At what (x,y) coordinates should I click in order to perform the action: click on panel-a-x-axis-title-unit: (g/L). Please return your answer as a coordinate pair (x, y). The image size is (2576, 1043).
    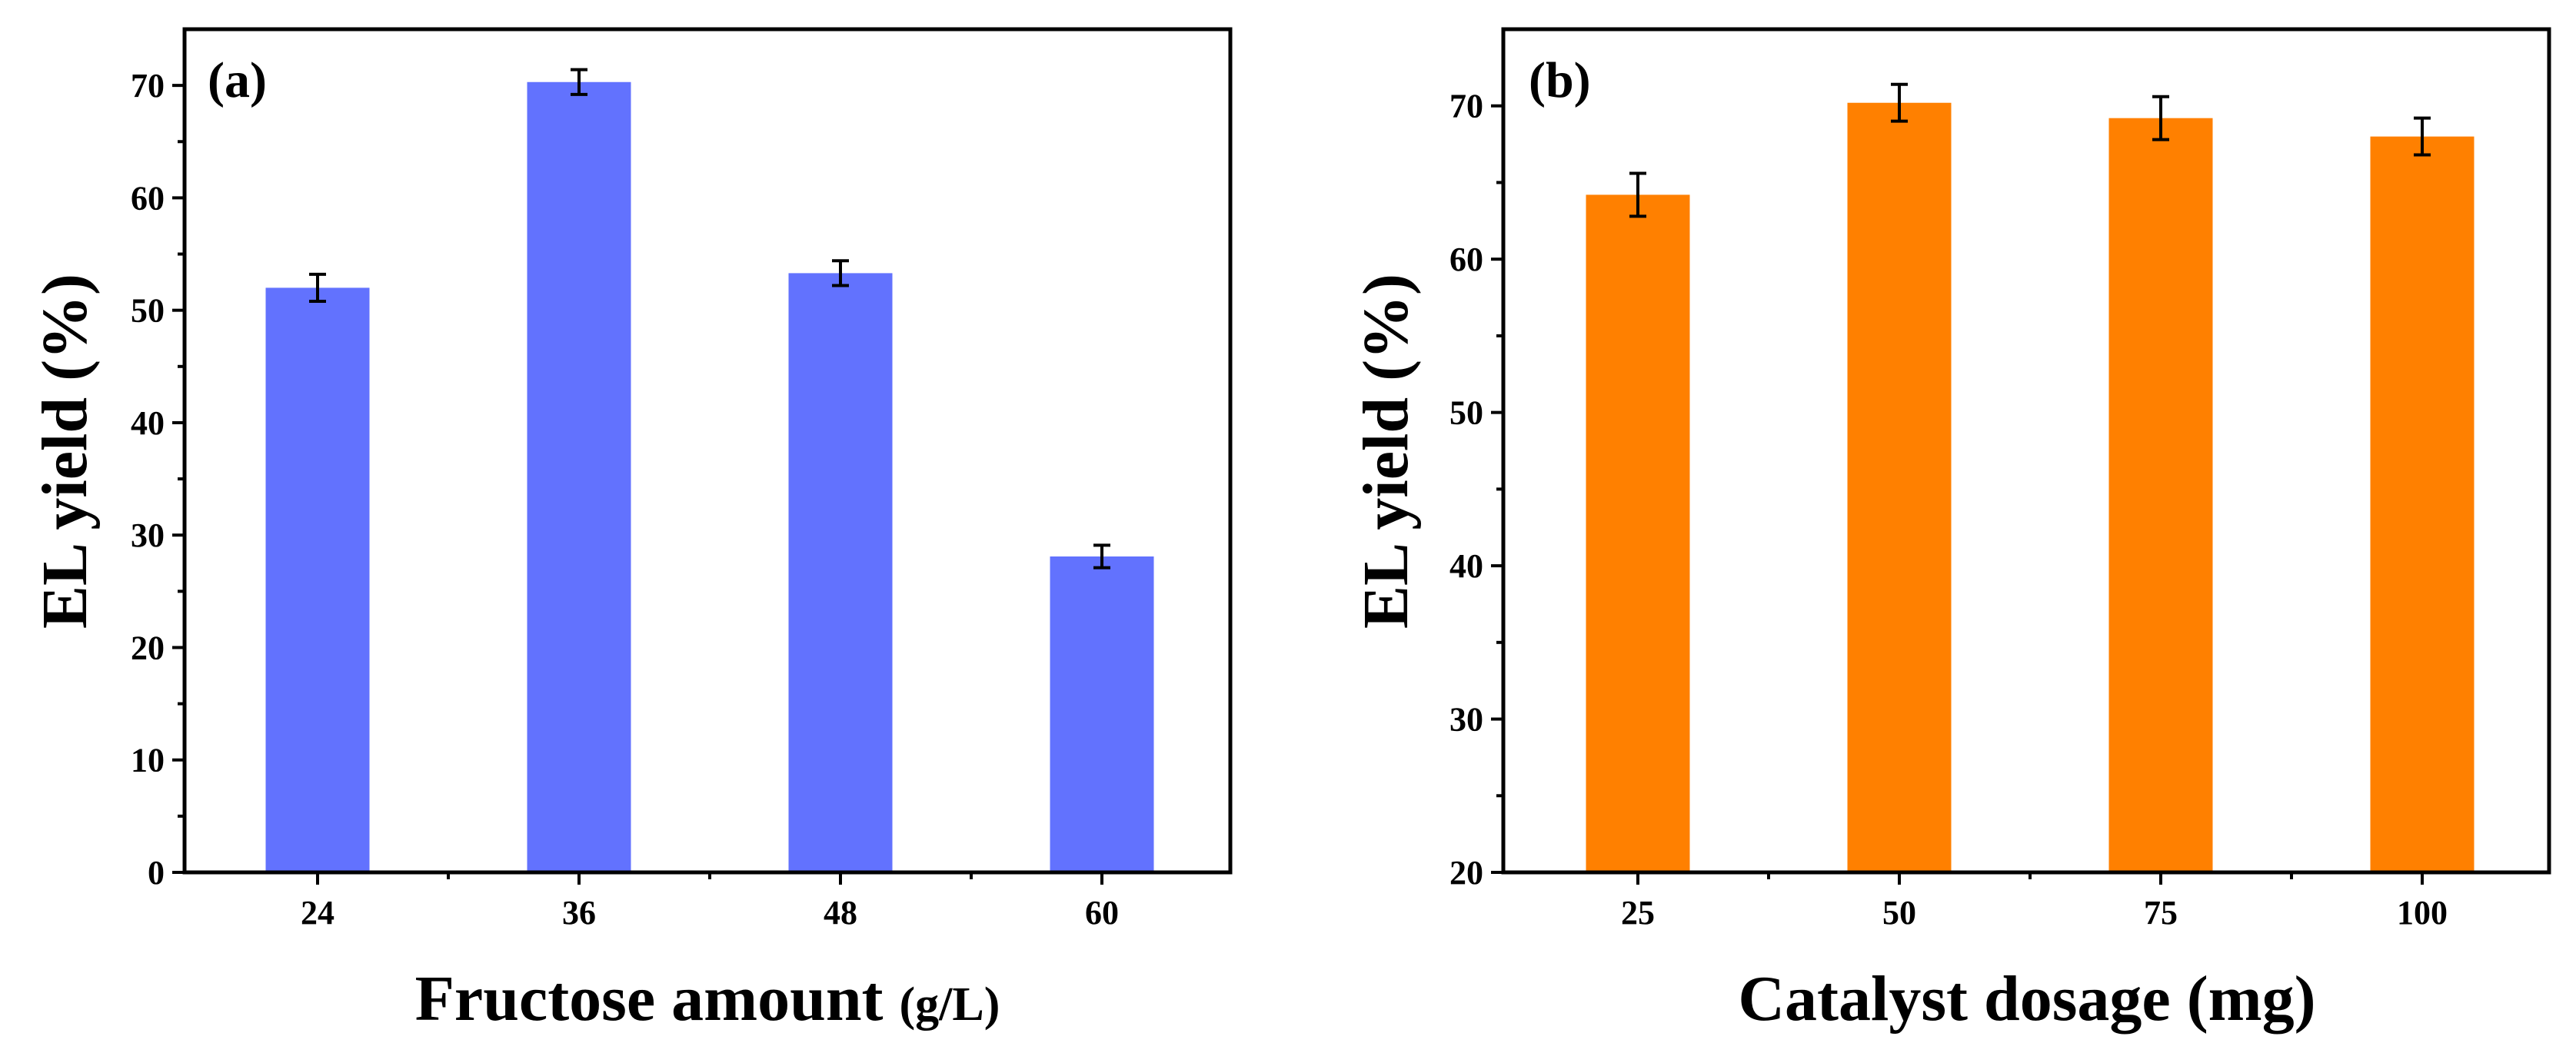
    Looking at the image, I should click on (950, 1004).